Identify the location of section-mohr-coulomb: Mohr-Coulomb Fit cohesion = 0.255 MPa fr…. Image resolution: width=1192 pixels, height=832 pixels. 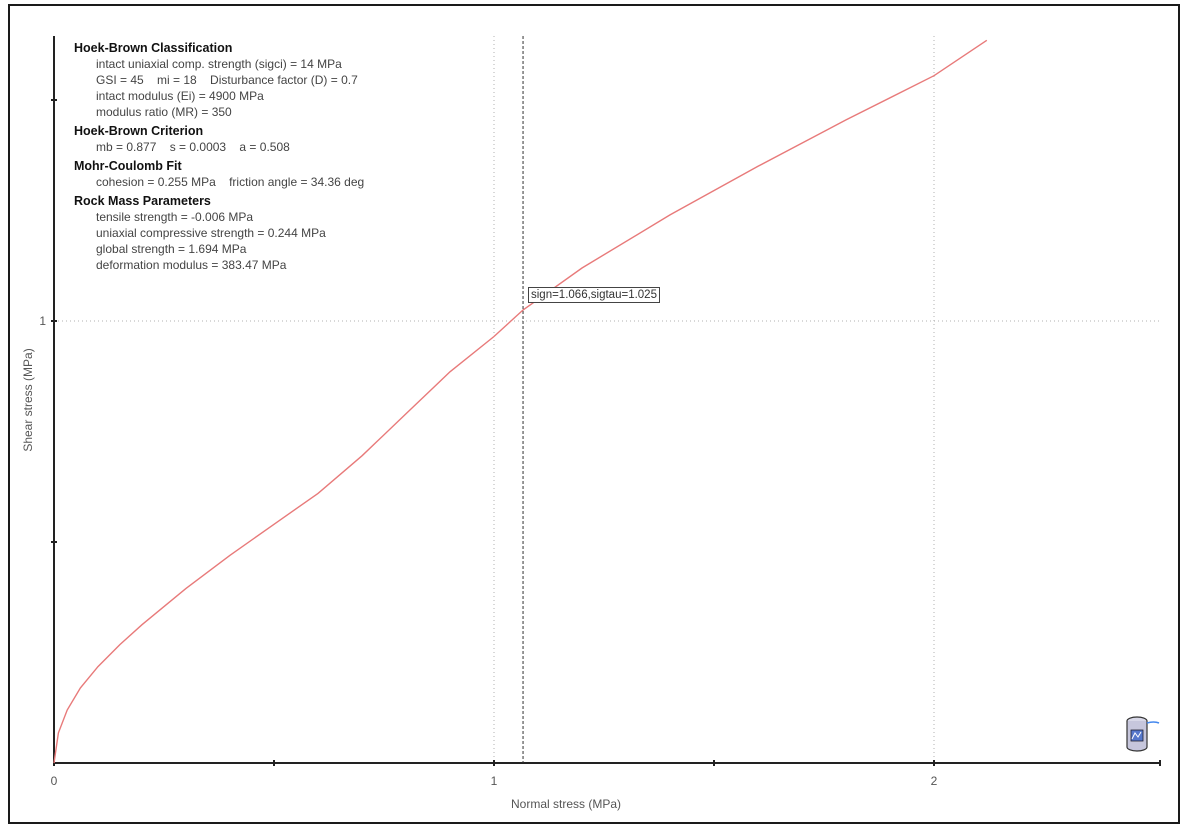
(219, 174).